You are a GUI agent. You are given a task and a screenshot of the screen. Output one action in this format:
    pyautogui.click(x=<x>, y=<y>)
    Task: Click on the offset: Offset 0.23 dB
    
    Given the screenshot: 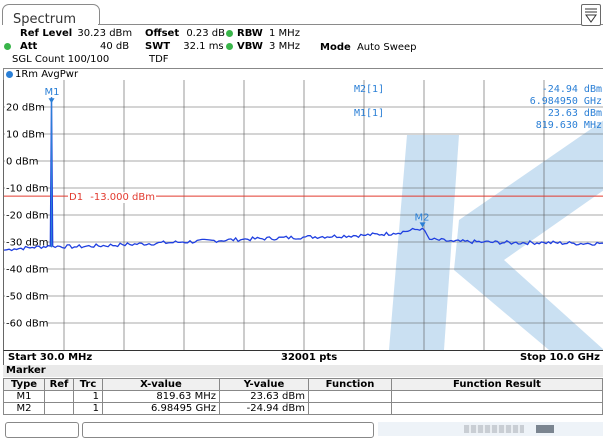 What is the action you would take?
    pyautogui.click(x=185, y=33)
    